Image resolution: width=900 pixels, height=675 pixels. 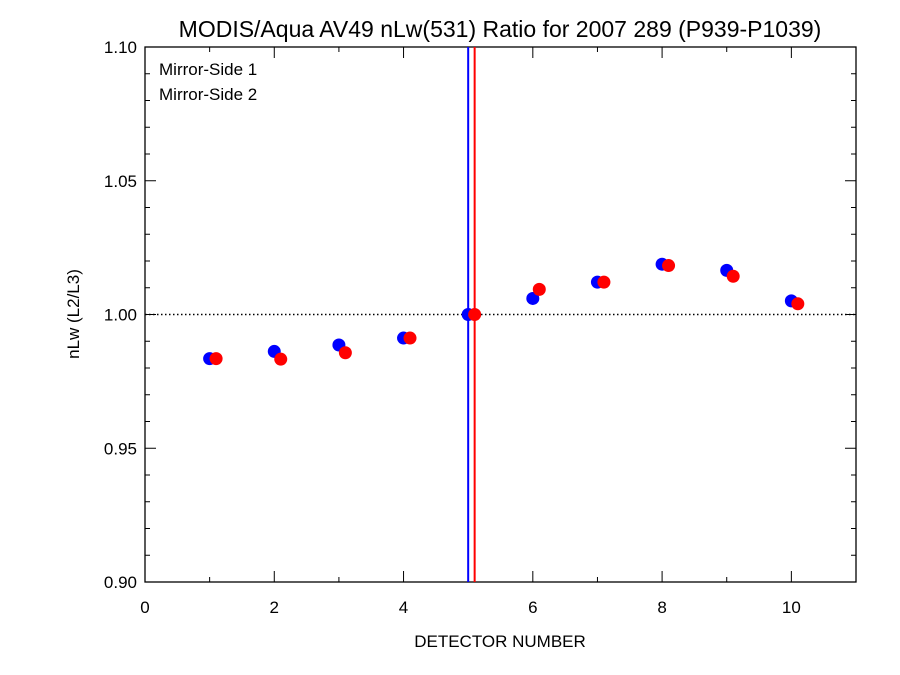 What do you see at coordinates (120, 582) in the screenshot?
I see `y-tick-label: 0.90` at bounding box center [120, 582].